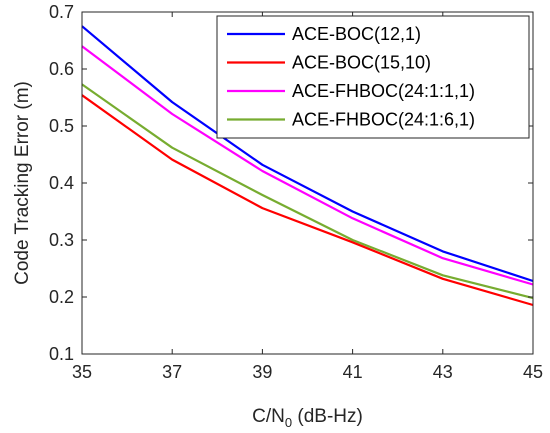 The width and height of the screenshot is (550, 433). What do you see at coordinates (361, 63) in the screenshot?
I see `legend-label-2: ACE-BOC(15,10)` at bounding box center [361, 63].